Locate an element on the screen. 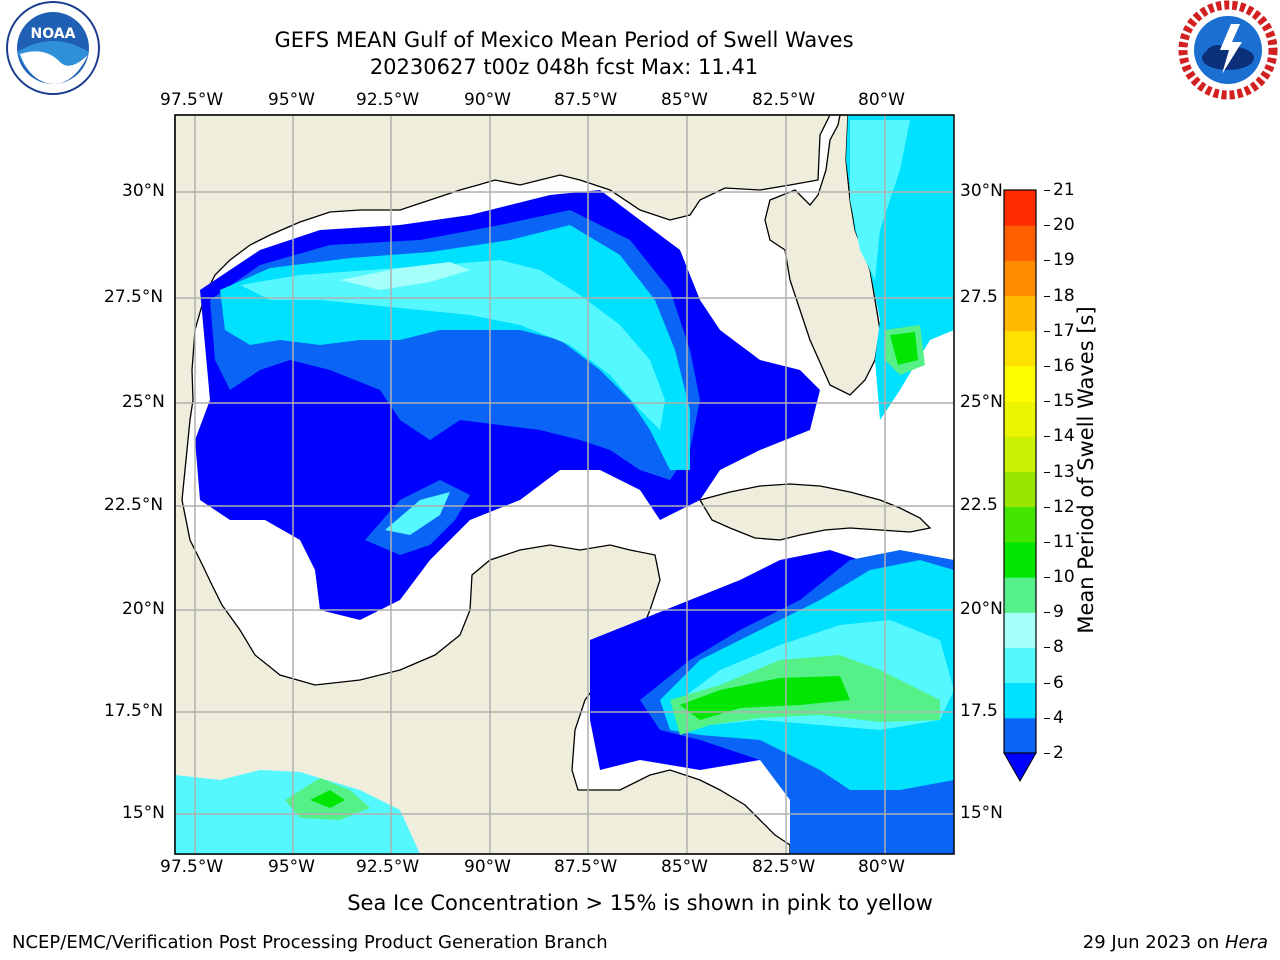 The image size is (1280, 960). noaa-logo-icon: NOAA is located at coordinates (53, 53).